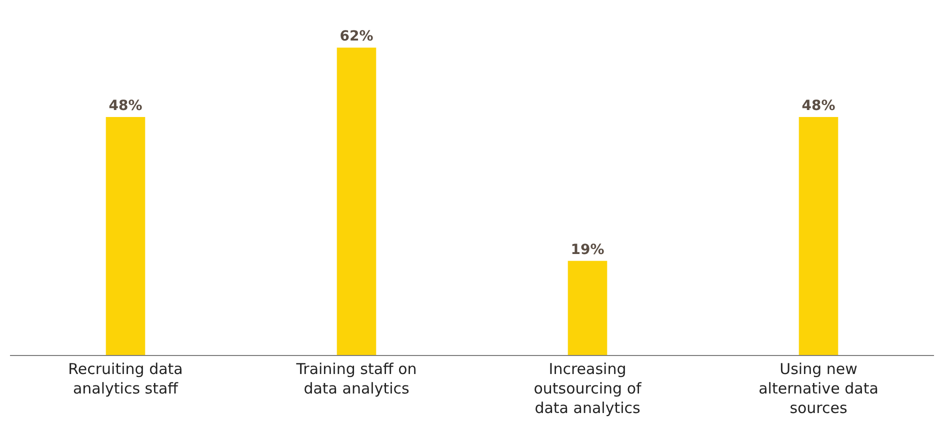 The height and width of the screenshot is (435, 944). What do you see at coordinates (125, 379) in the screenshot?
I see `x-tick-label: Recruiting data analytics staff` at bounding box center [125, 379].